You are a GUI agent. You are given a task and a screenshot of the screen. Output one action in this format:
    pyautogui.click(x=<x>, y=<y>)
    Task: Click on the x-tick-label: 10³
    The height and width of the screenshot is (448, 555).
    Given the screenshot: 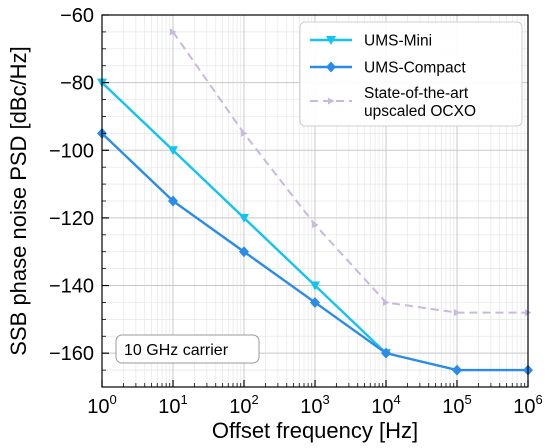 What is the action you would take?
    pyautogui.click(x=314, y=405)
    